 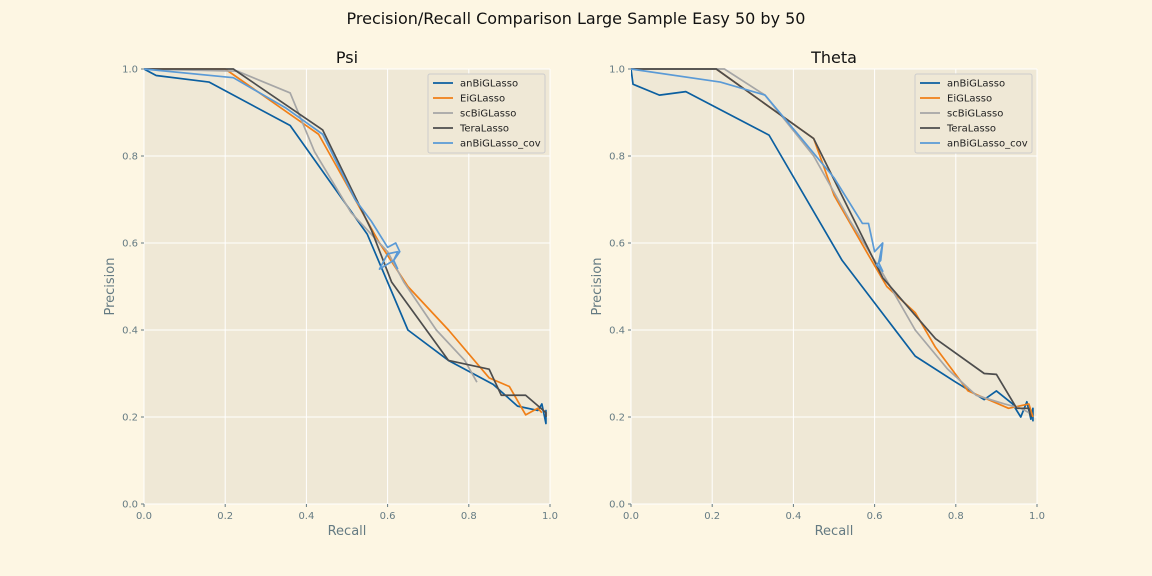 I want to click on theta-x-tick-label: 0.4, so click(x=793, y=516).